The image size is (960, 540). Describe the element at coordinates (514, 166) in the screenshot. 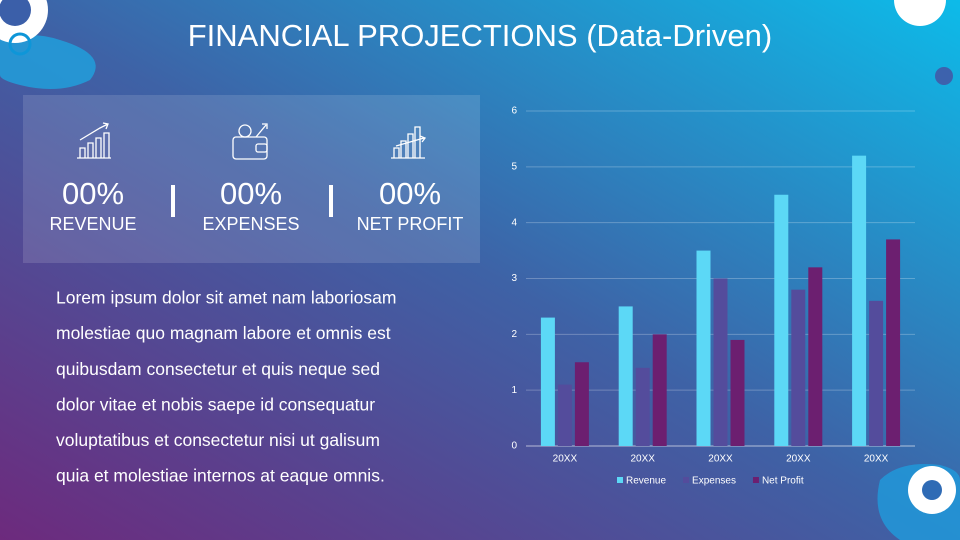

I see `y-tick-label: 5` at that location.